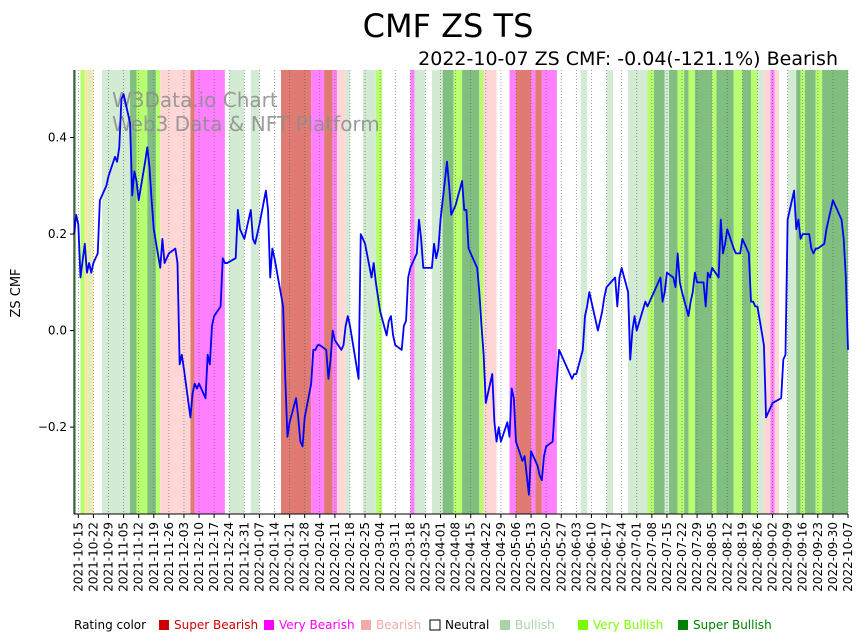  What do you see at coordinates (712, 557) in the screenshot?
I see `x-tick-label: 2022-08-05` at bounding box center [712, 557].